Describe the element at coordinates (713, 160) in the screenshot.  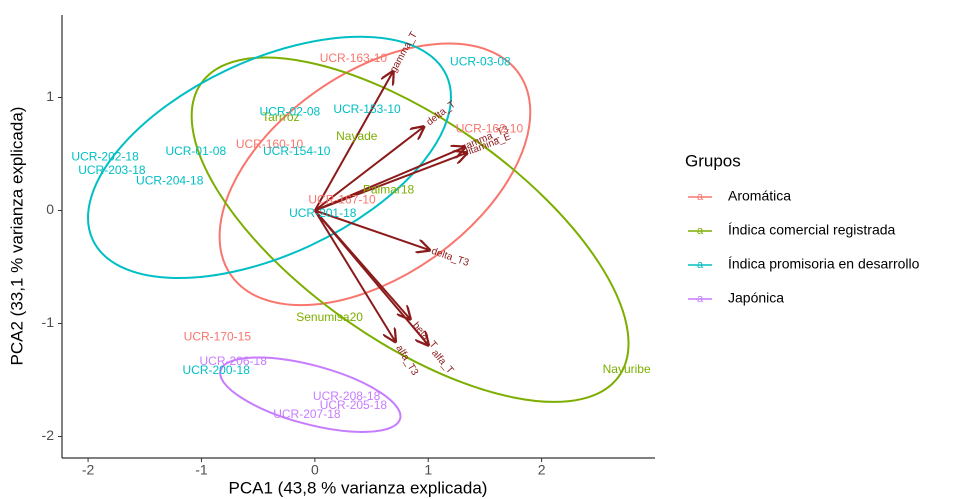
I see `legend-title: Grupos` at that location.